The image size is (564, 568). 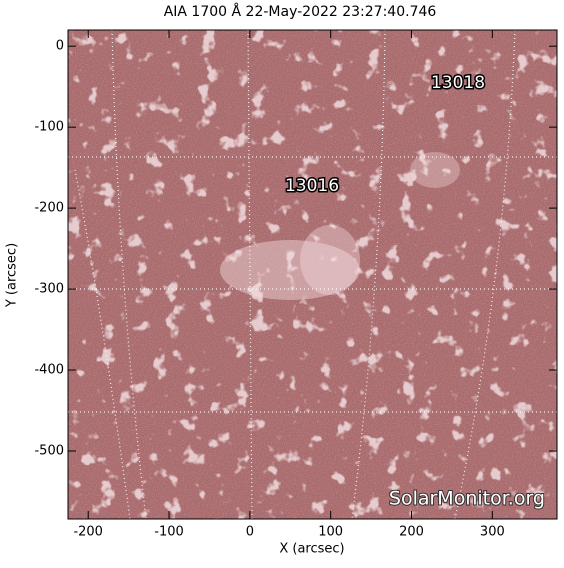 I want to click on region-label: 13016, so click(x=312, y=186).